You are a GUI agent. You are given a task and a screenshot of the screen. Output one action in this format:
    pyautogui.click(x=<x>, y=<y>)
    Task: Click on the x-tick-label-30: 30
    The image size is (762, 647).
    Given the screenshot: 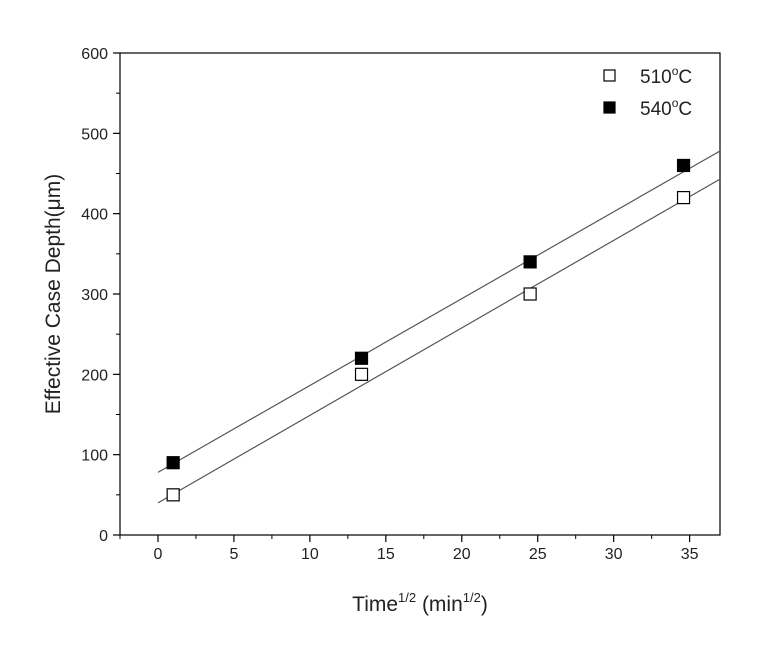 What is the action you would take?
    pyautogui.click(x=614, y=554)
    